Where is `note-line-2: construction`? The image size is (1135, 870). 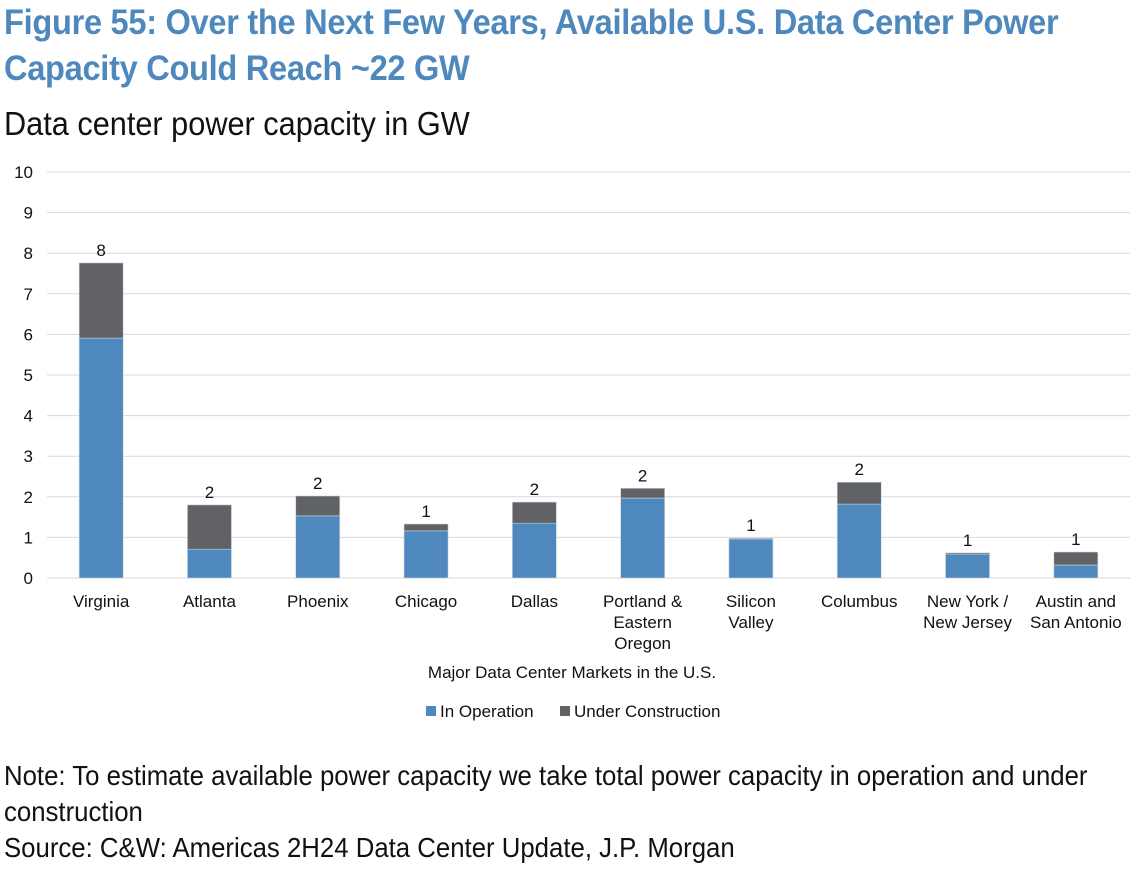 note-line-2: construction is located at coordinates (73, 811).